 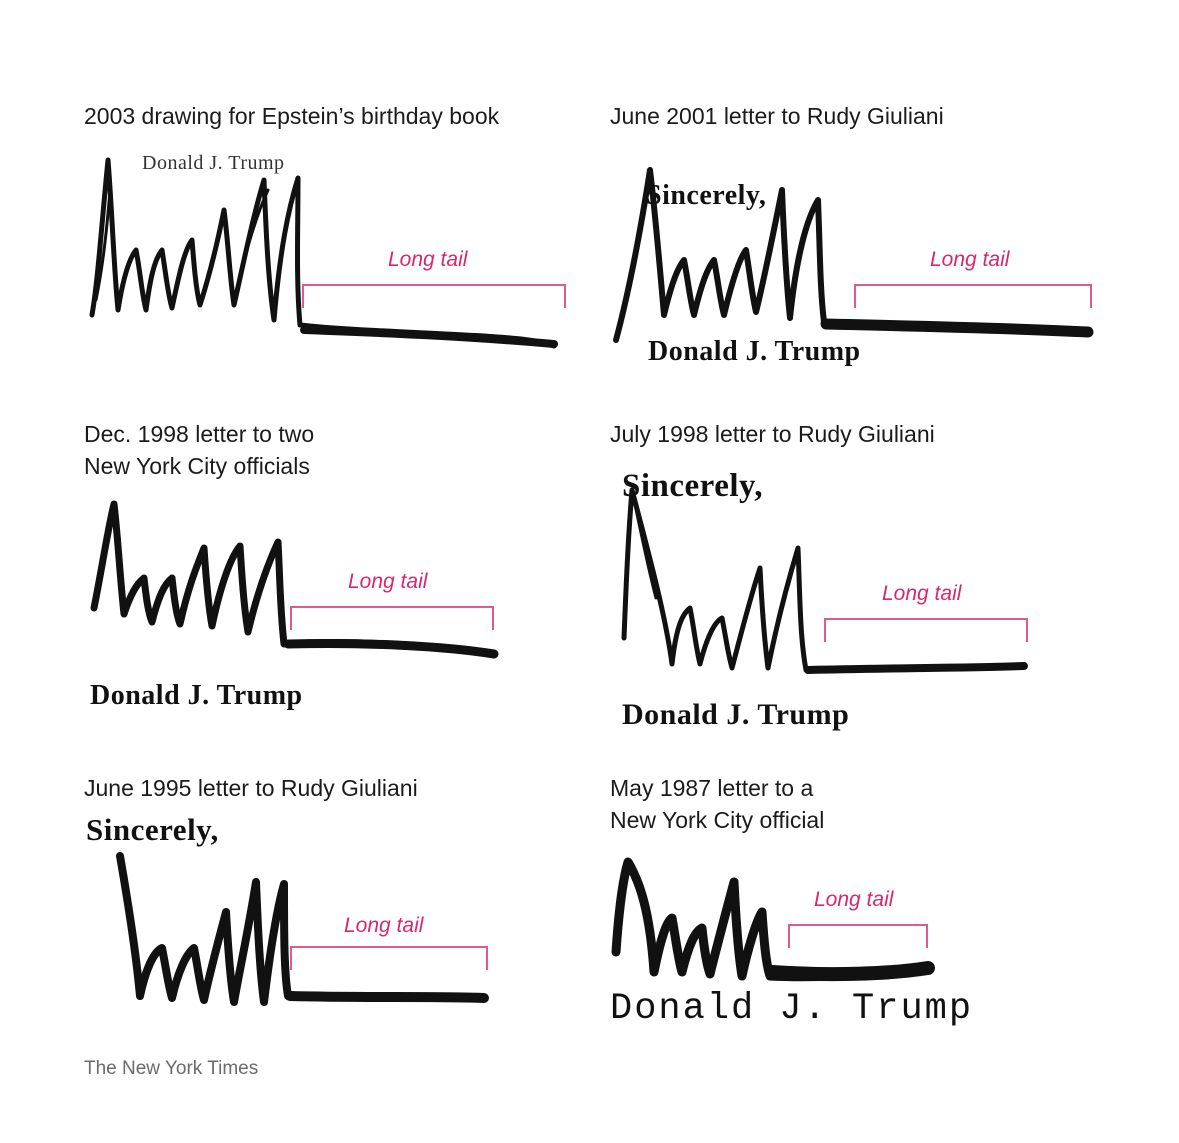 What do you see at coordinates (712, 788) in the screenshot?
I see `caption-line-1: May 1987 letter to a` at bounding box center [712, 788].